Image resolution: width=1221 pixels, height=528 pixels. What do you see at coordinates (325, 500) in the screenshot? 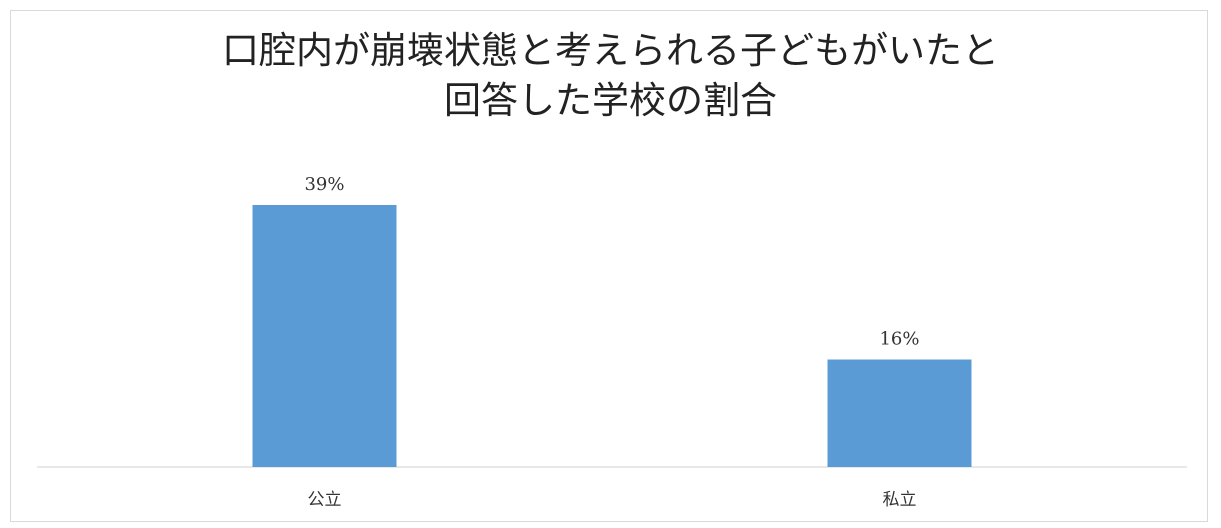
I see `category-label-1: 公立` at bounding box center [325, 500].